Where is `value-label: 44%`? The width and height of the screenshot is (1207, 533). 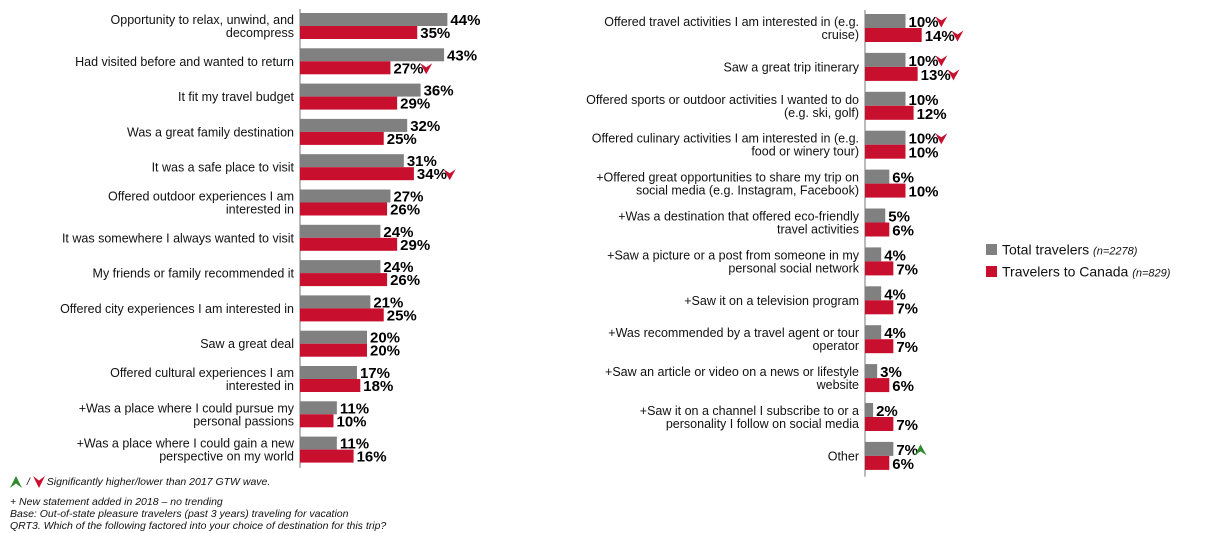
value-label: 44% is located at coordinates (465, 20).